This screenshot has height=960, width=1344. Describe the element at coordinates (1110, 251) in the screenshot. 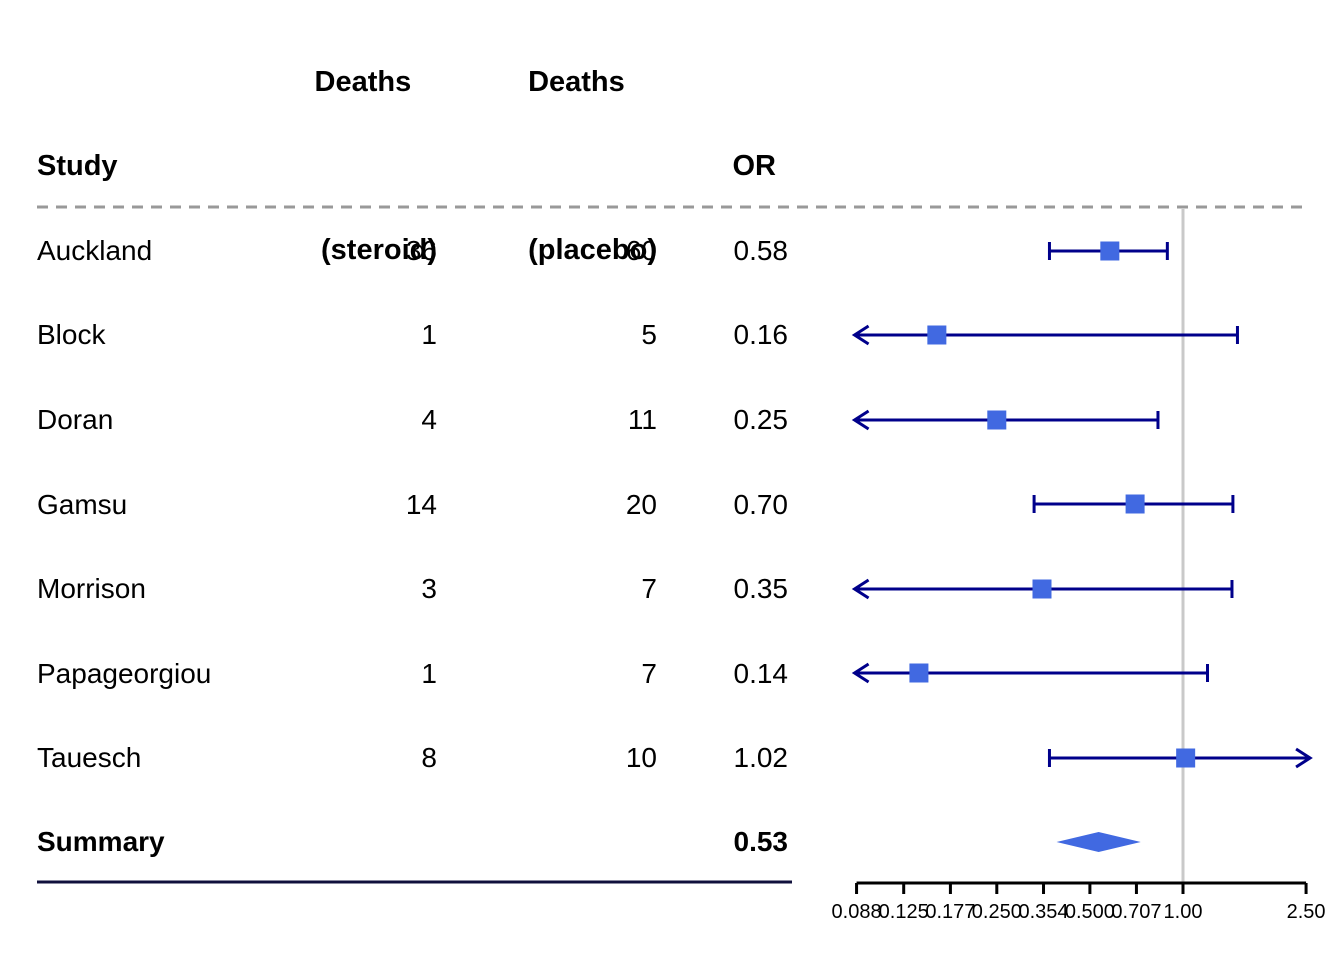

I see `or-point-marker-auckland` at that location.